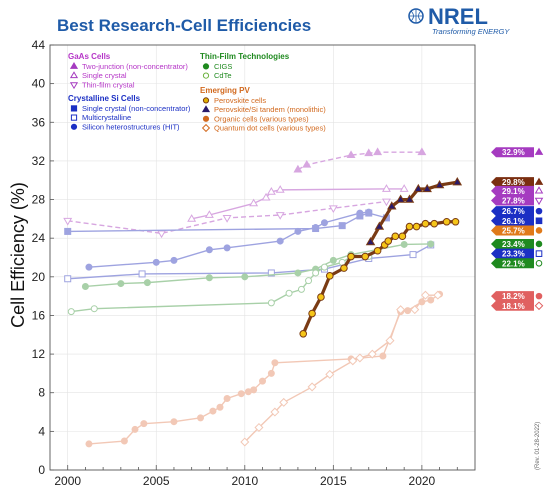 The width and height of the screenshot is (550, 496). I want to click on record-badge-29-1: 29.1%, so click(517, 190).